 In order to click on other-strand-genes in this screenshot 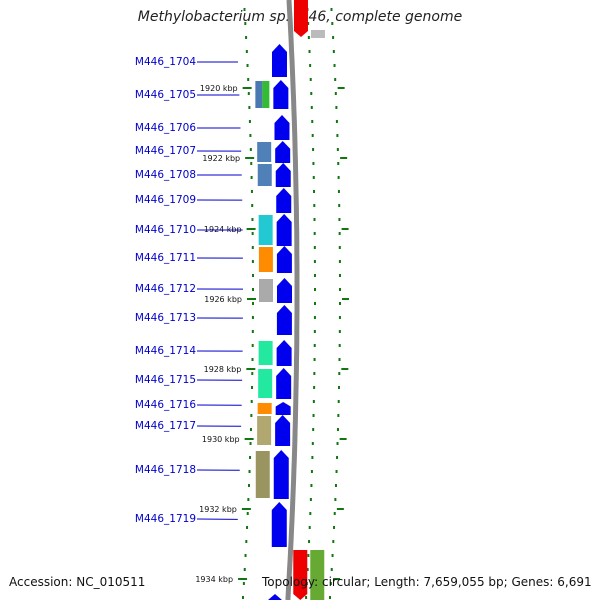, I will do `click(309, 300)`.